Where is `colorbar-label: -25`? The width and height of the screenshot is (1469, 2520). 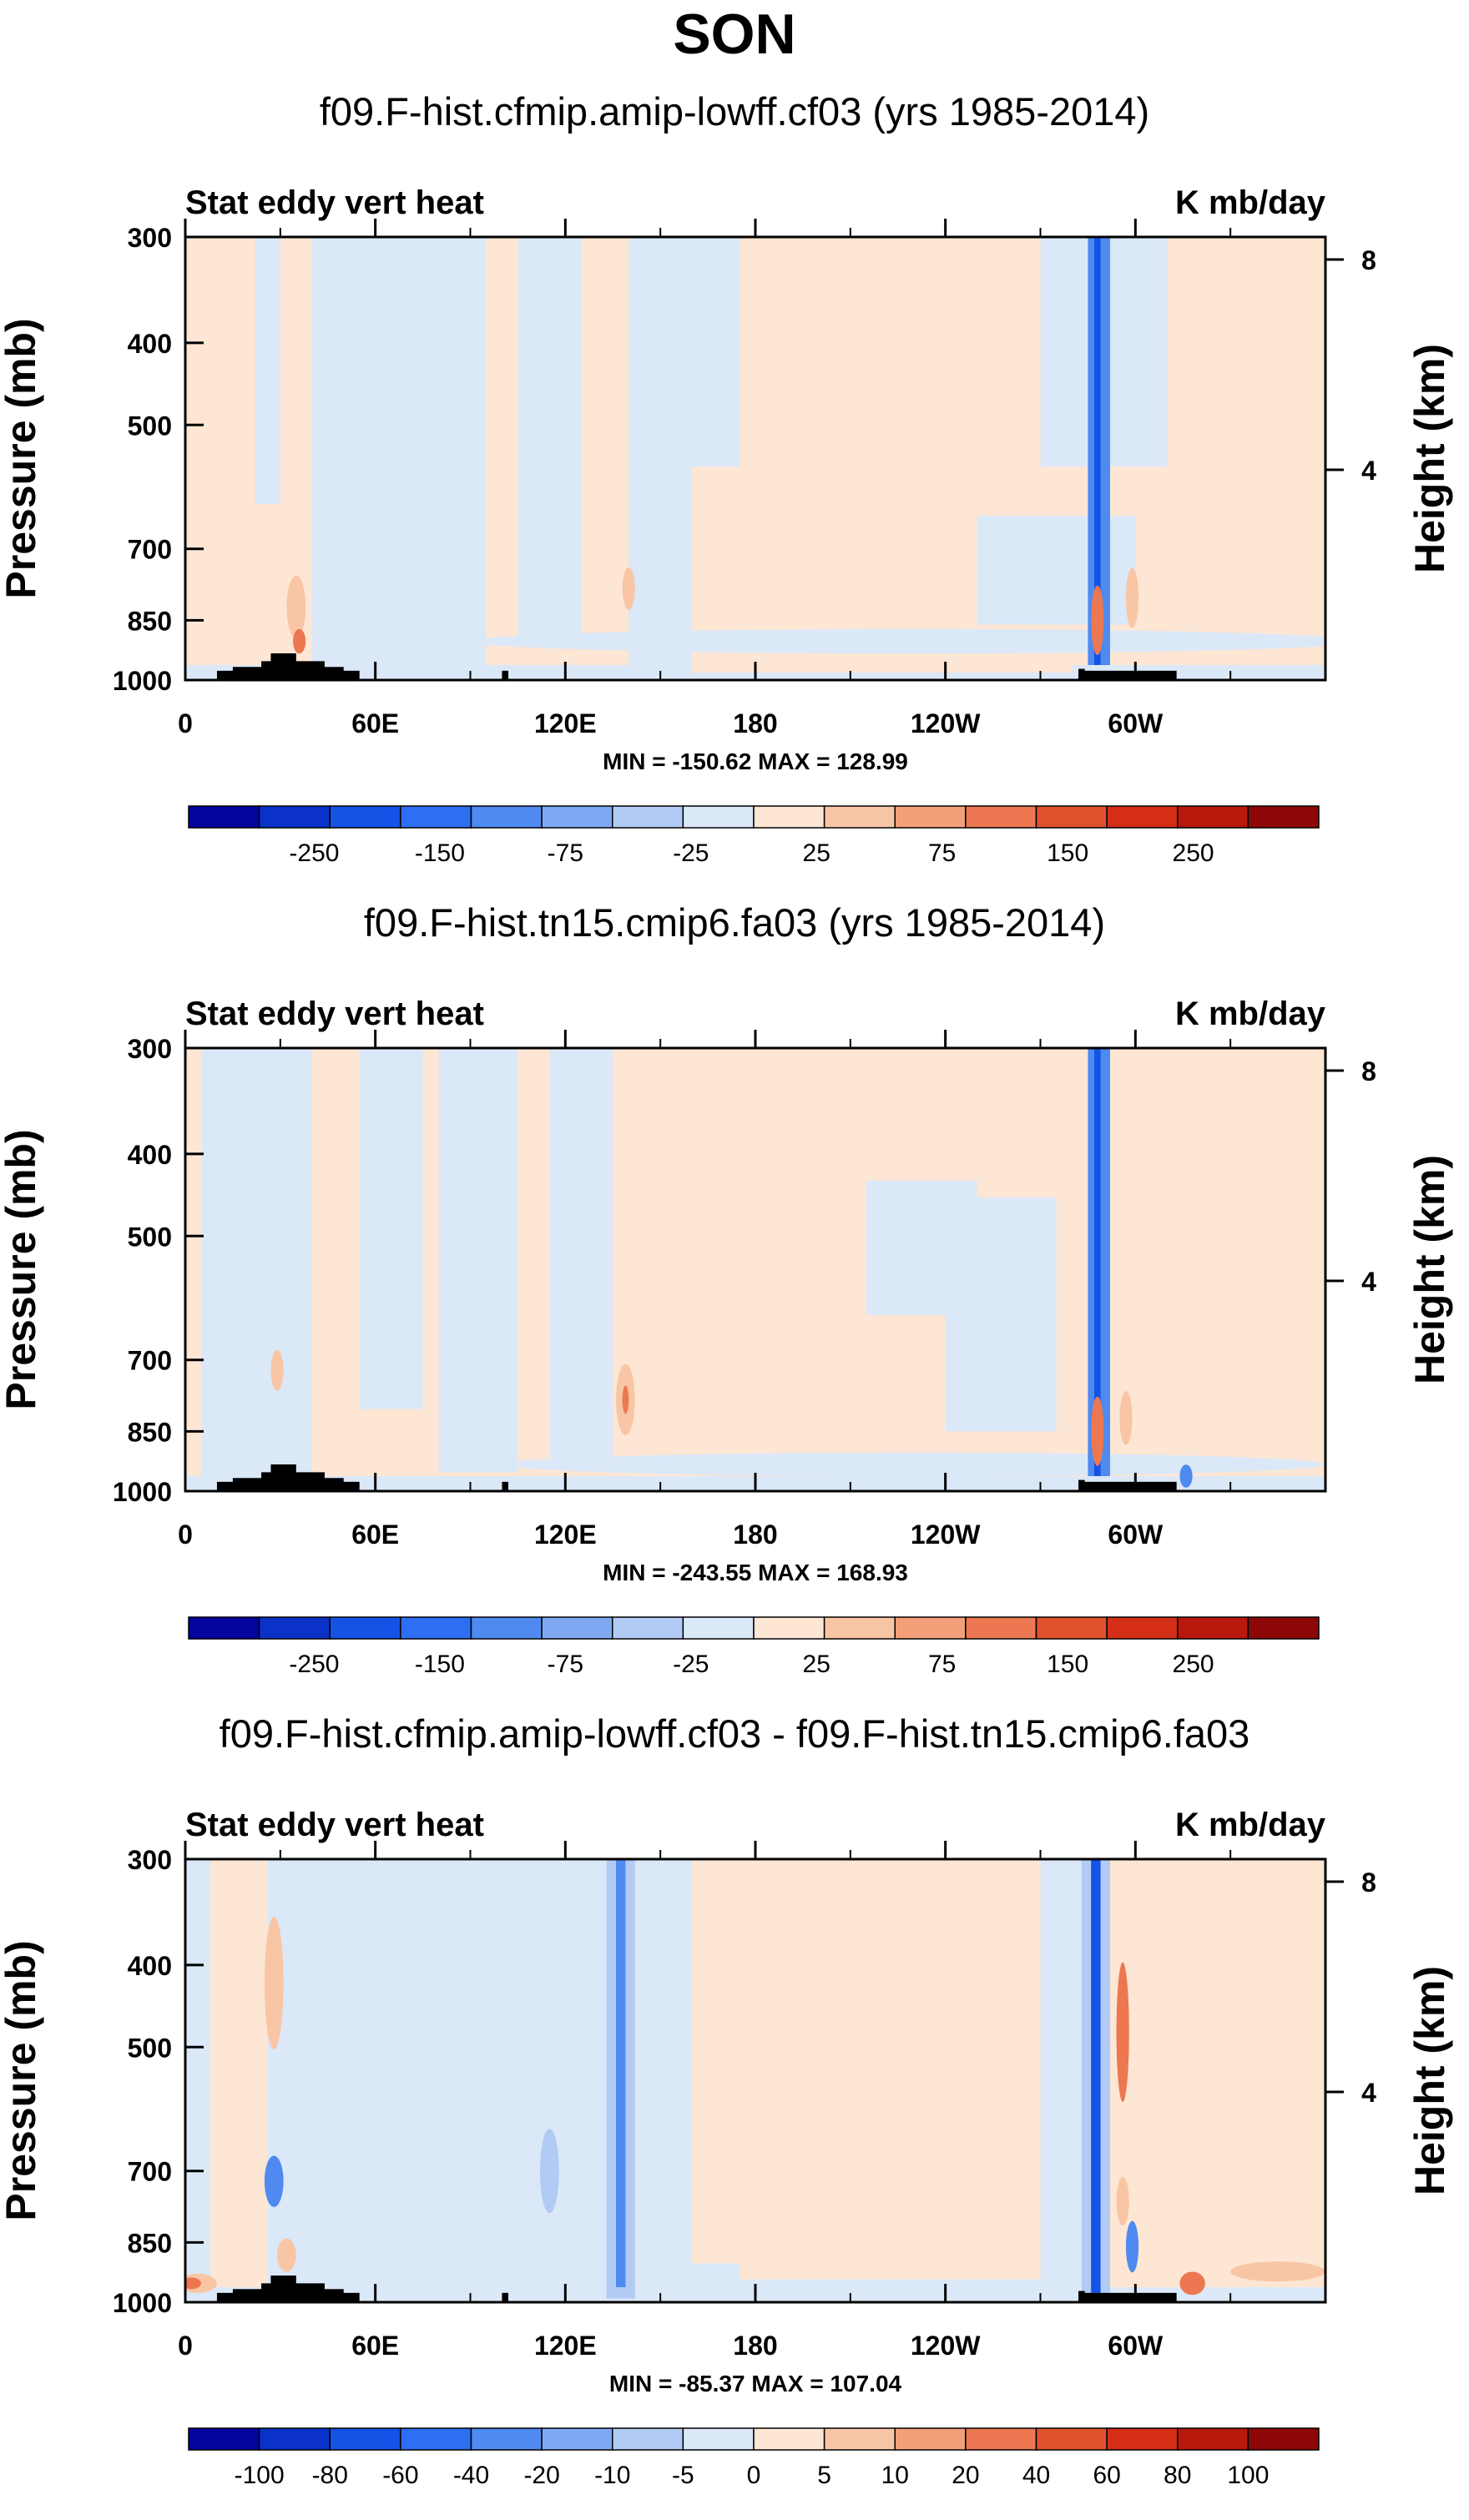
colorbar-label: -25 is located at coordinates (691, 1664).